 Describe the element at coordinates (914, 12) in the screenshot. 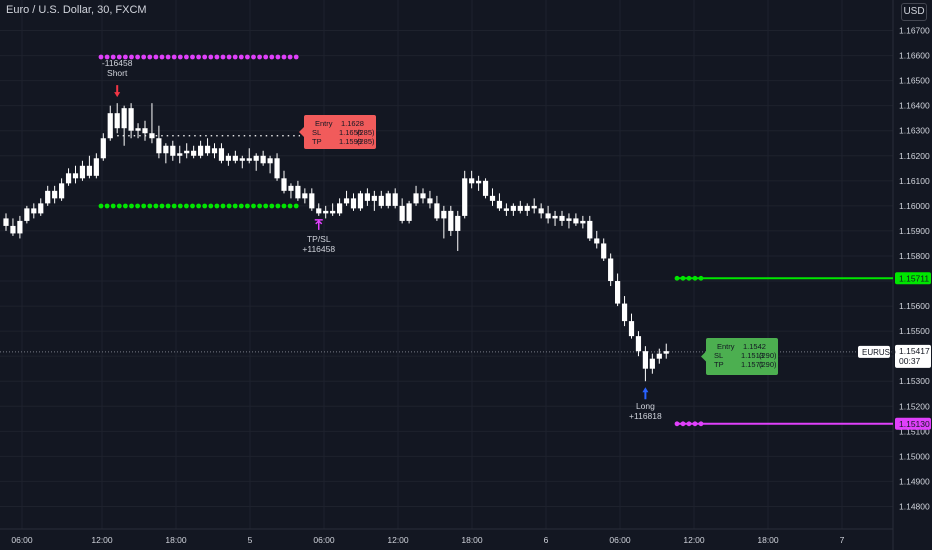

I see `currency-button: USD` at that location.